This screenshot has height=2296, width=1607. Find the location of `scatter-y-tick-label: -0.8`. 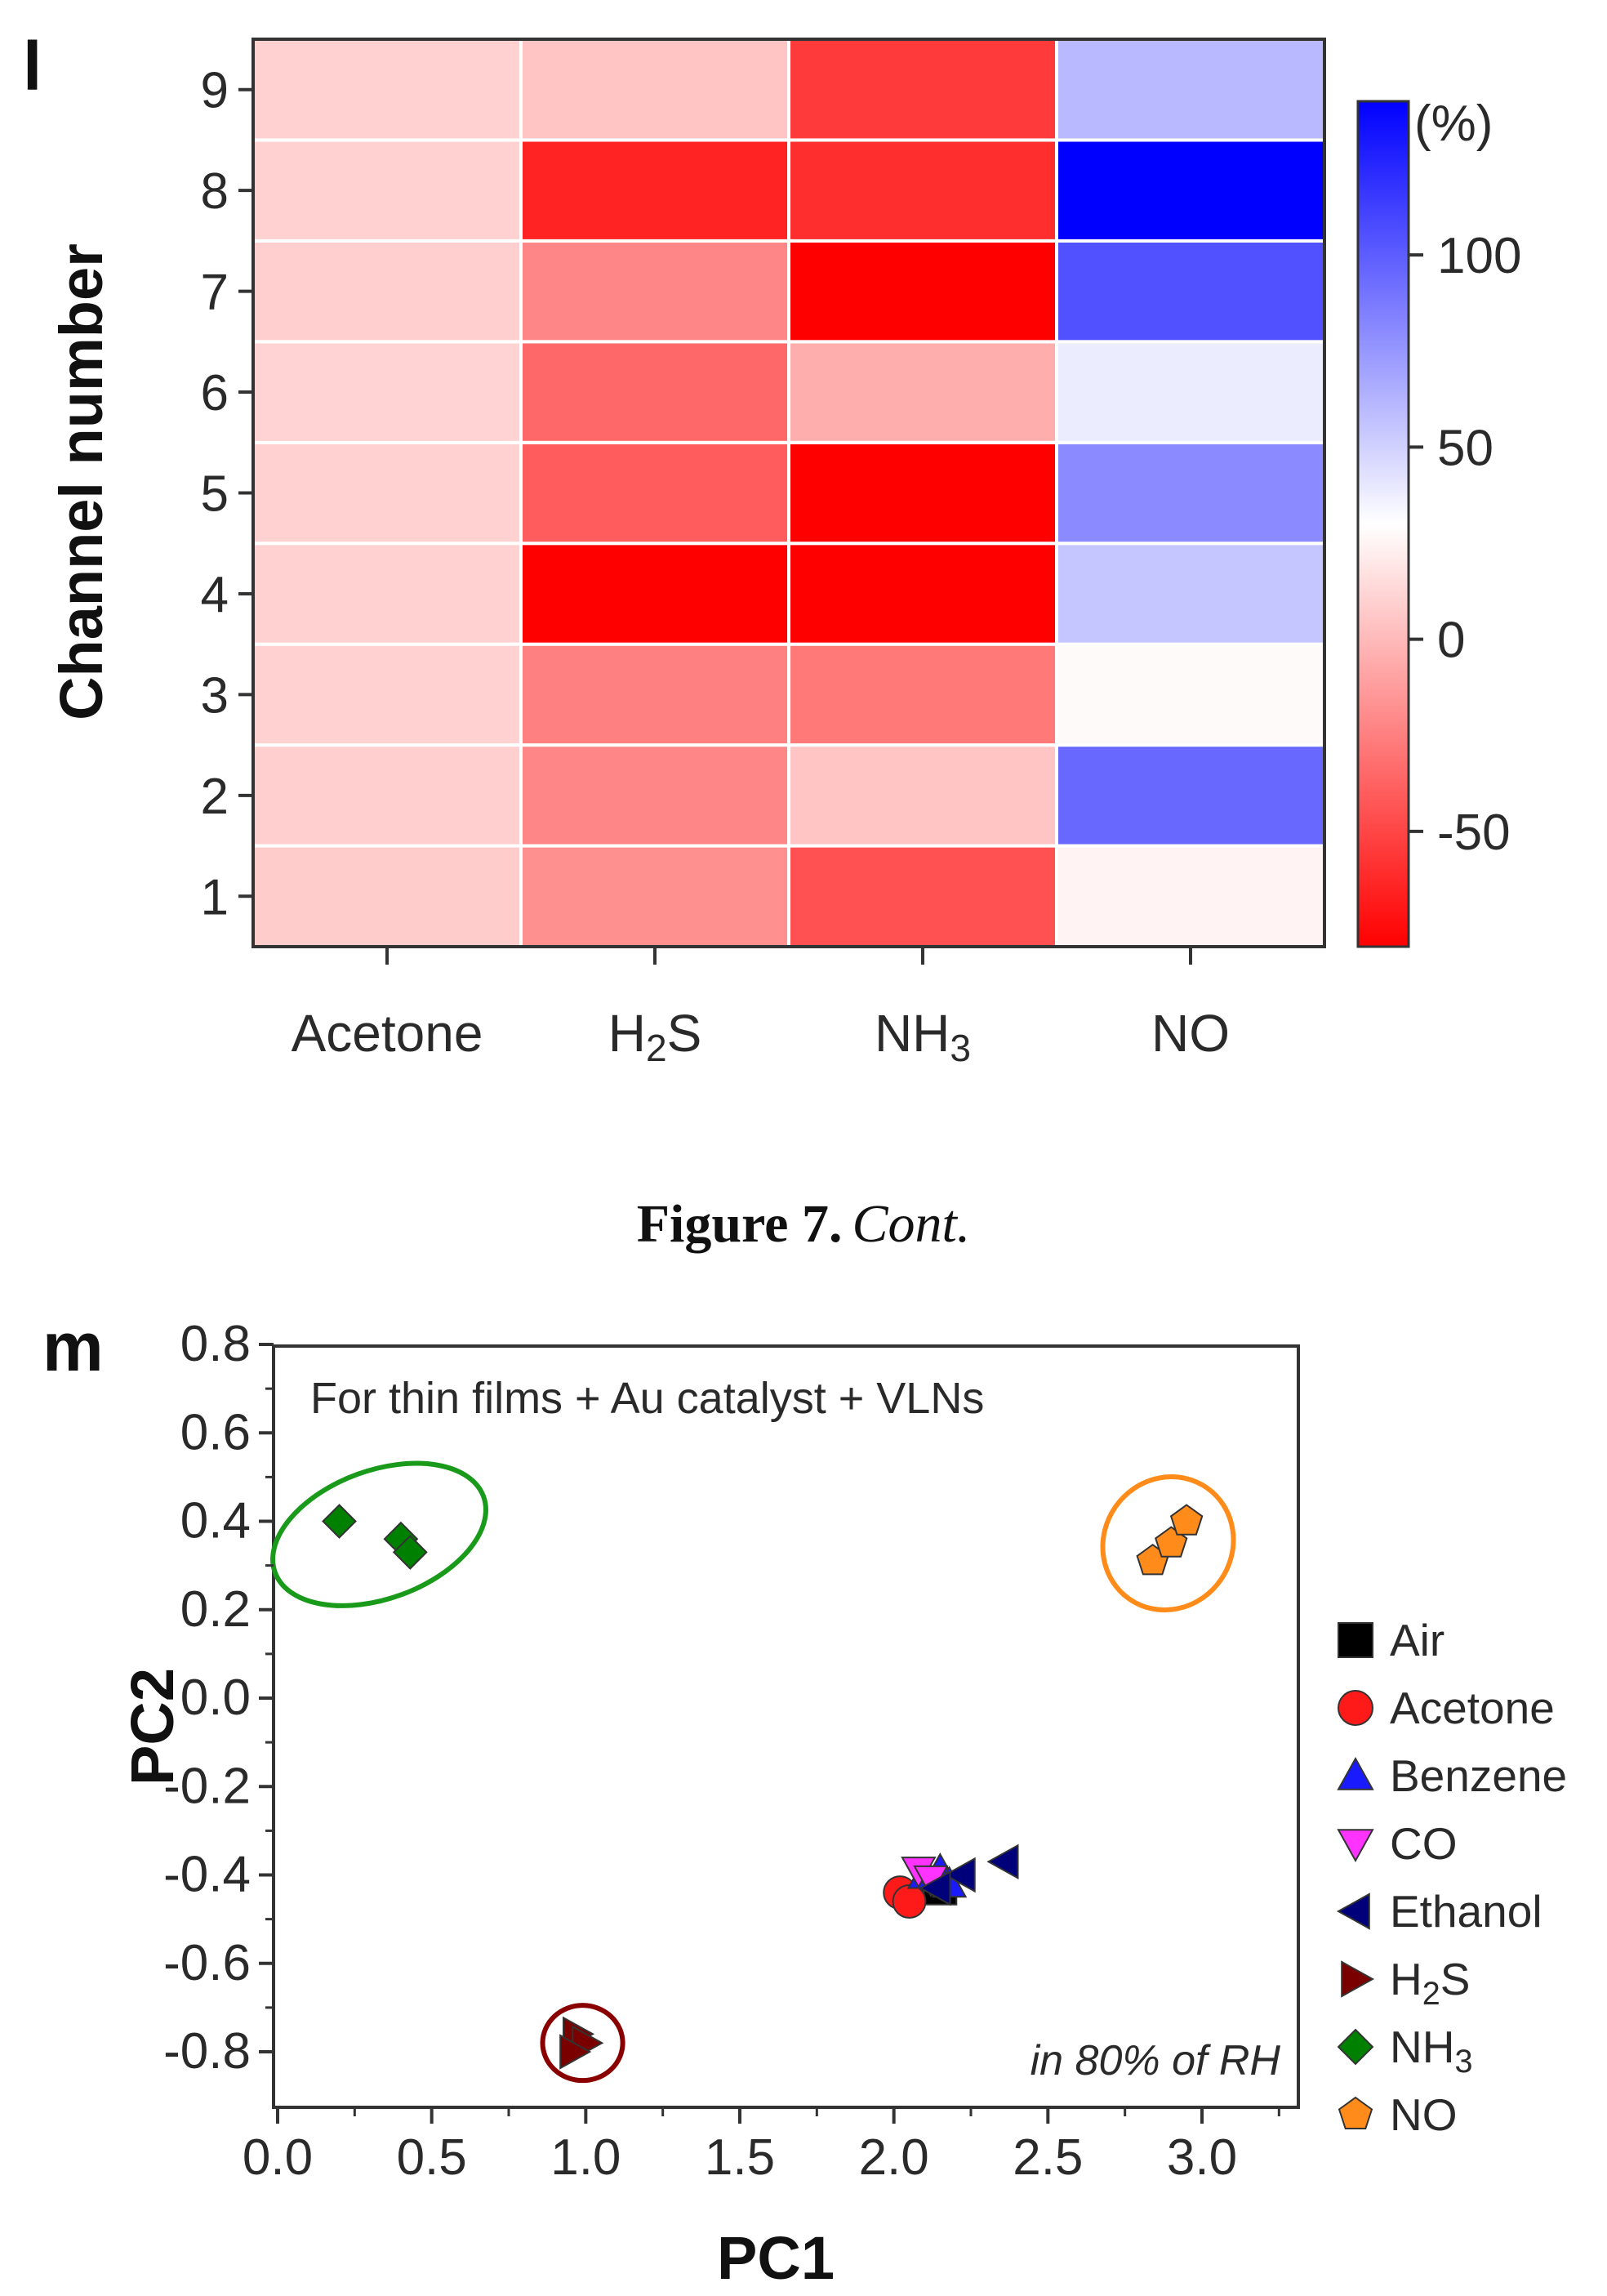

scatter-y-tick-label: -0.8 is located at coordinates (207, 2051).